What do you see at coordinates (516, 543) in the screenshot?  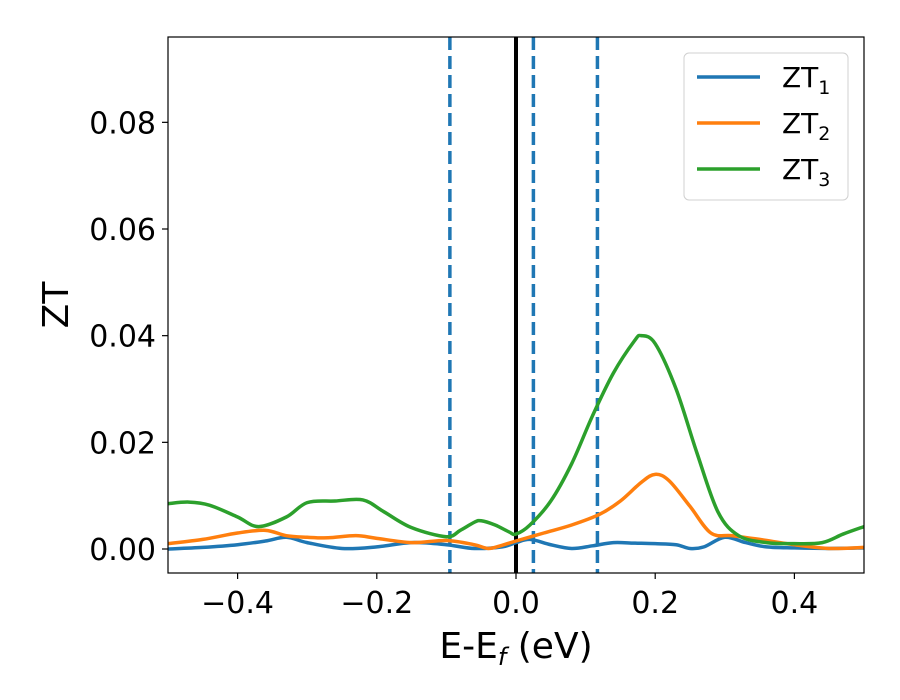 I see `series-line-zt1` at bounding box center [516, 543].